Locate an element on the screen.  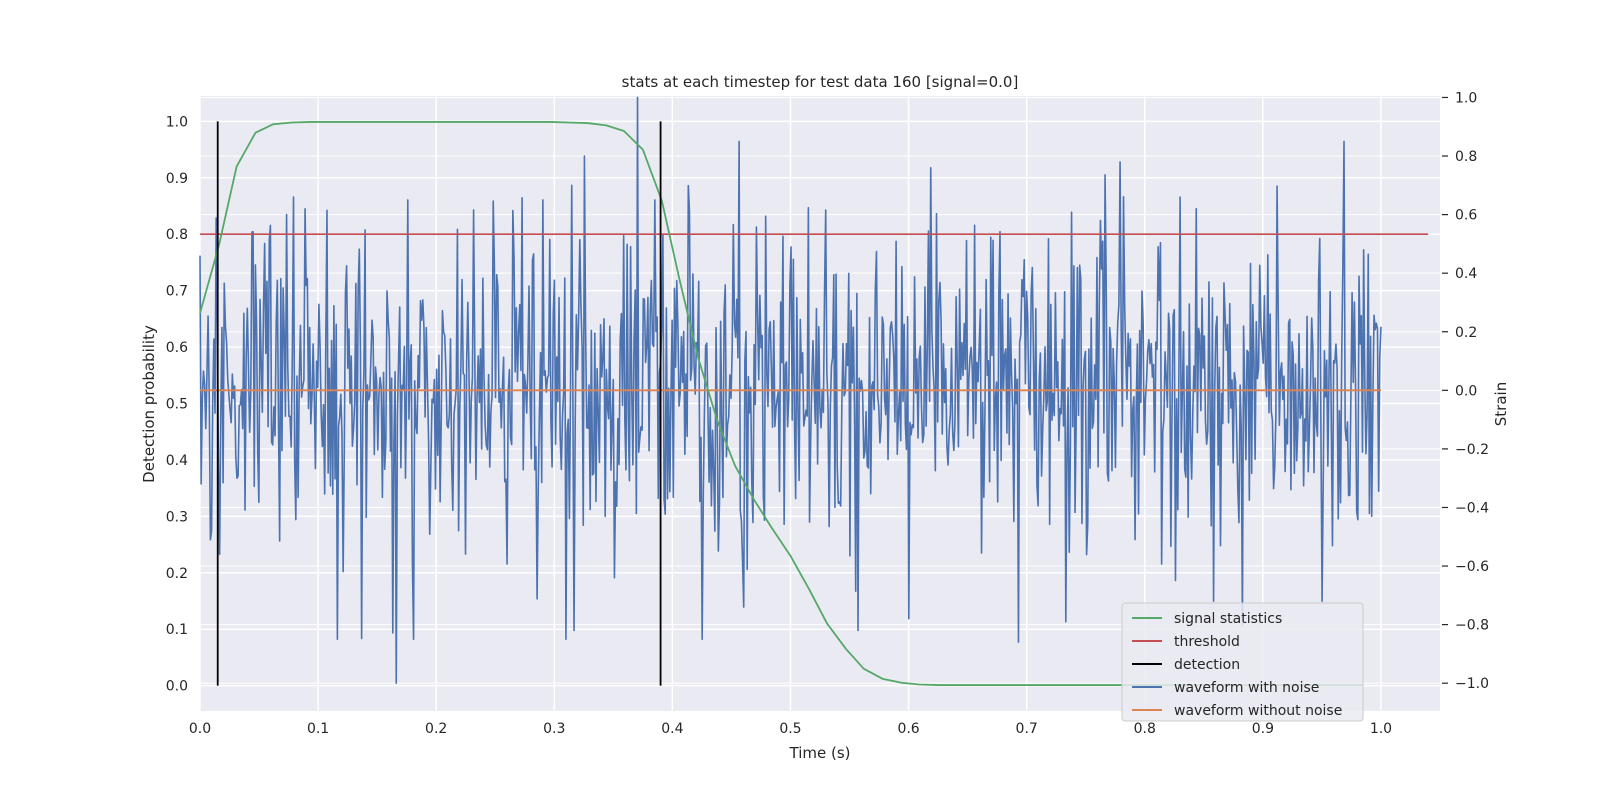
legend-label: detection is located at coordinates (1207, 665).